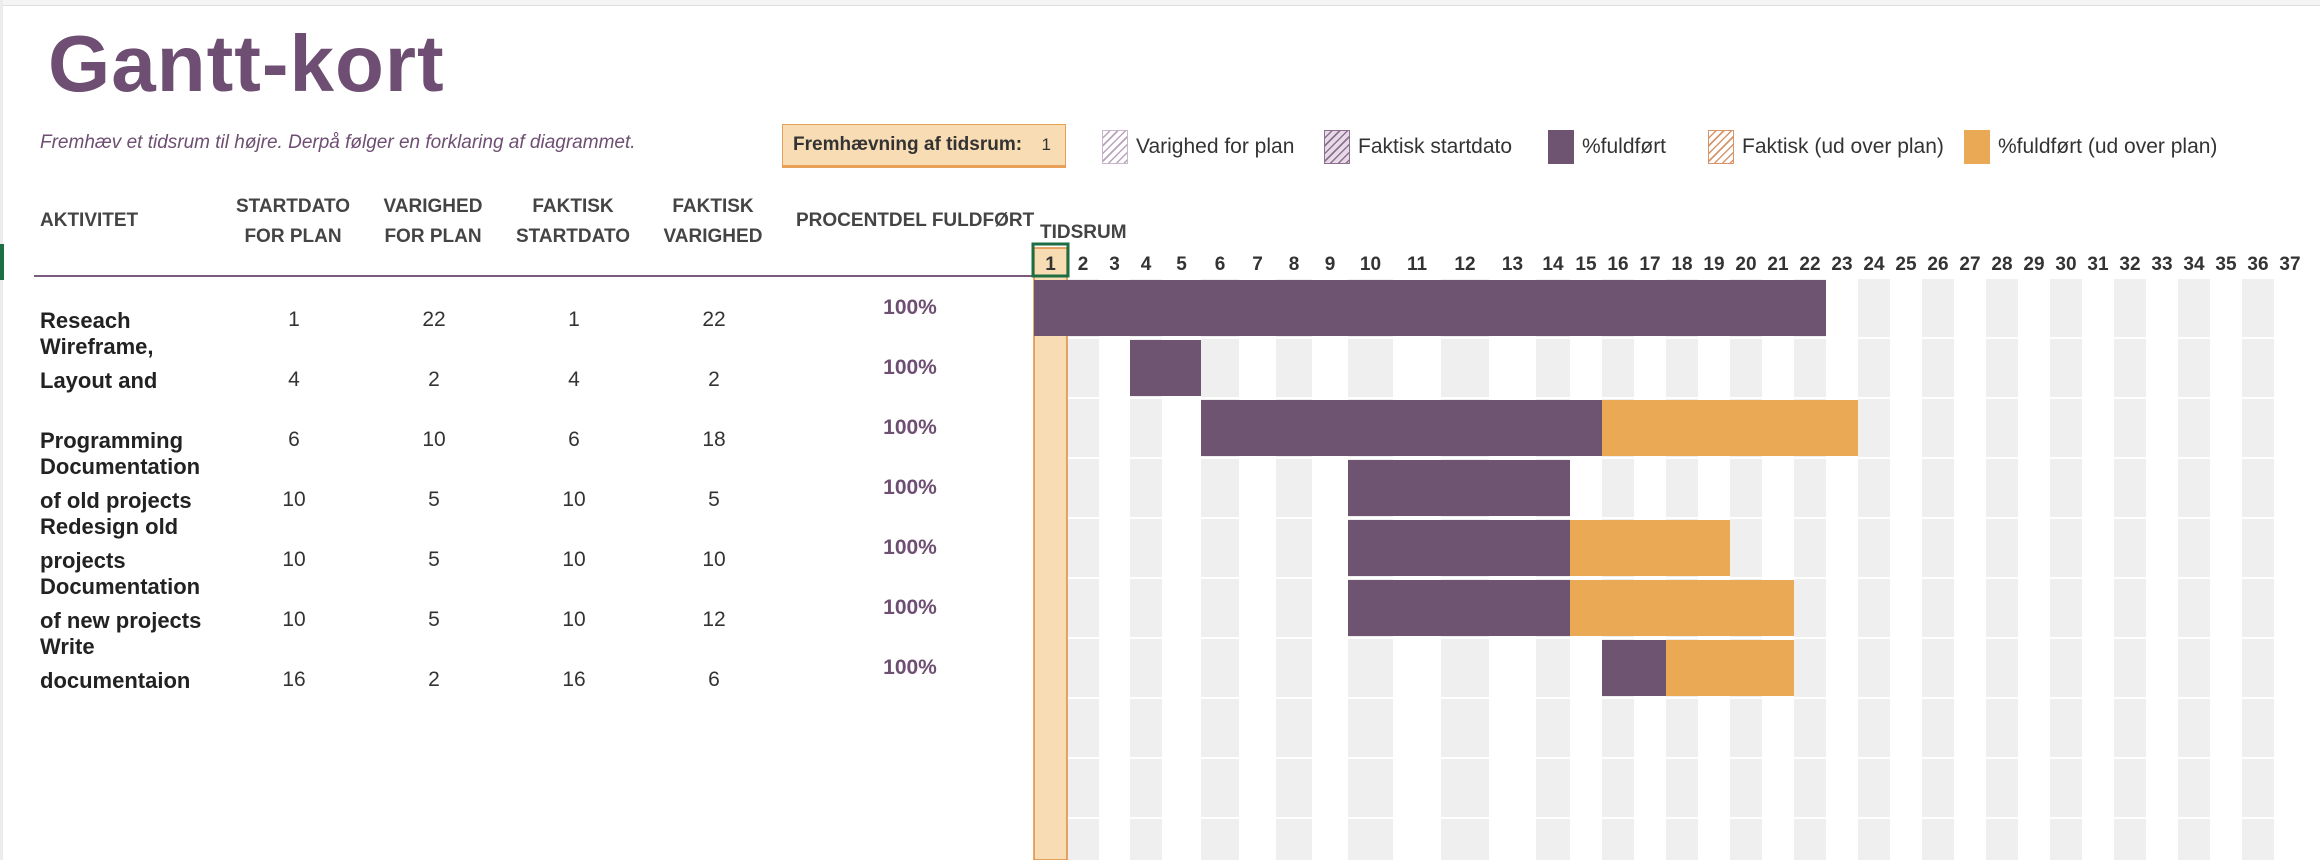 This screenshot has height=860, width=2320. What do you see at coordinates (1337, 147) in the screenshot?
I see `actual-start-swatch-icon` at bounding box center [1337, 147].